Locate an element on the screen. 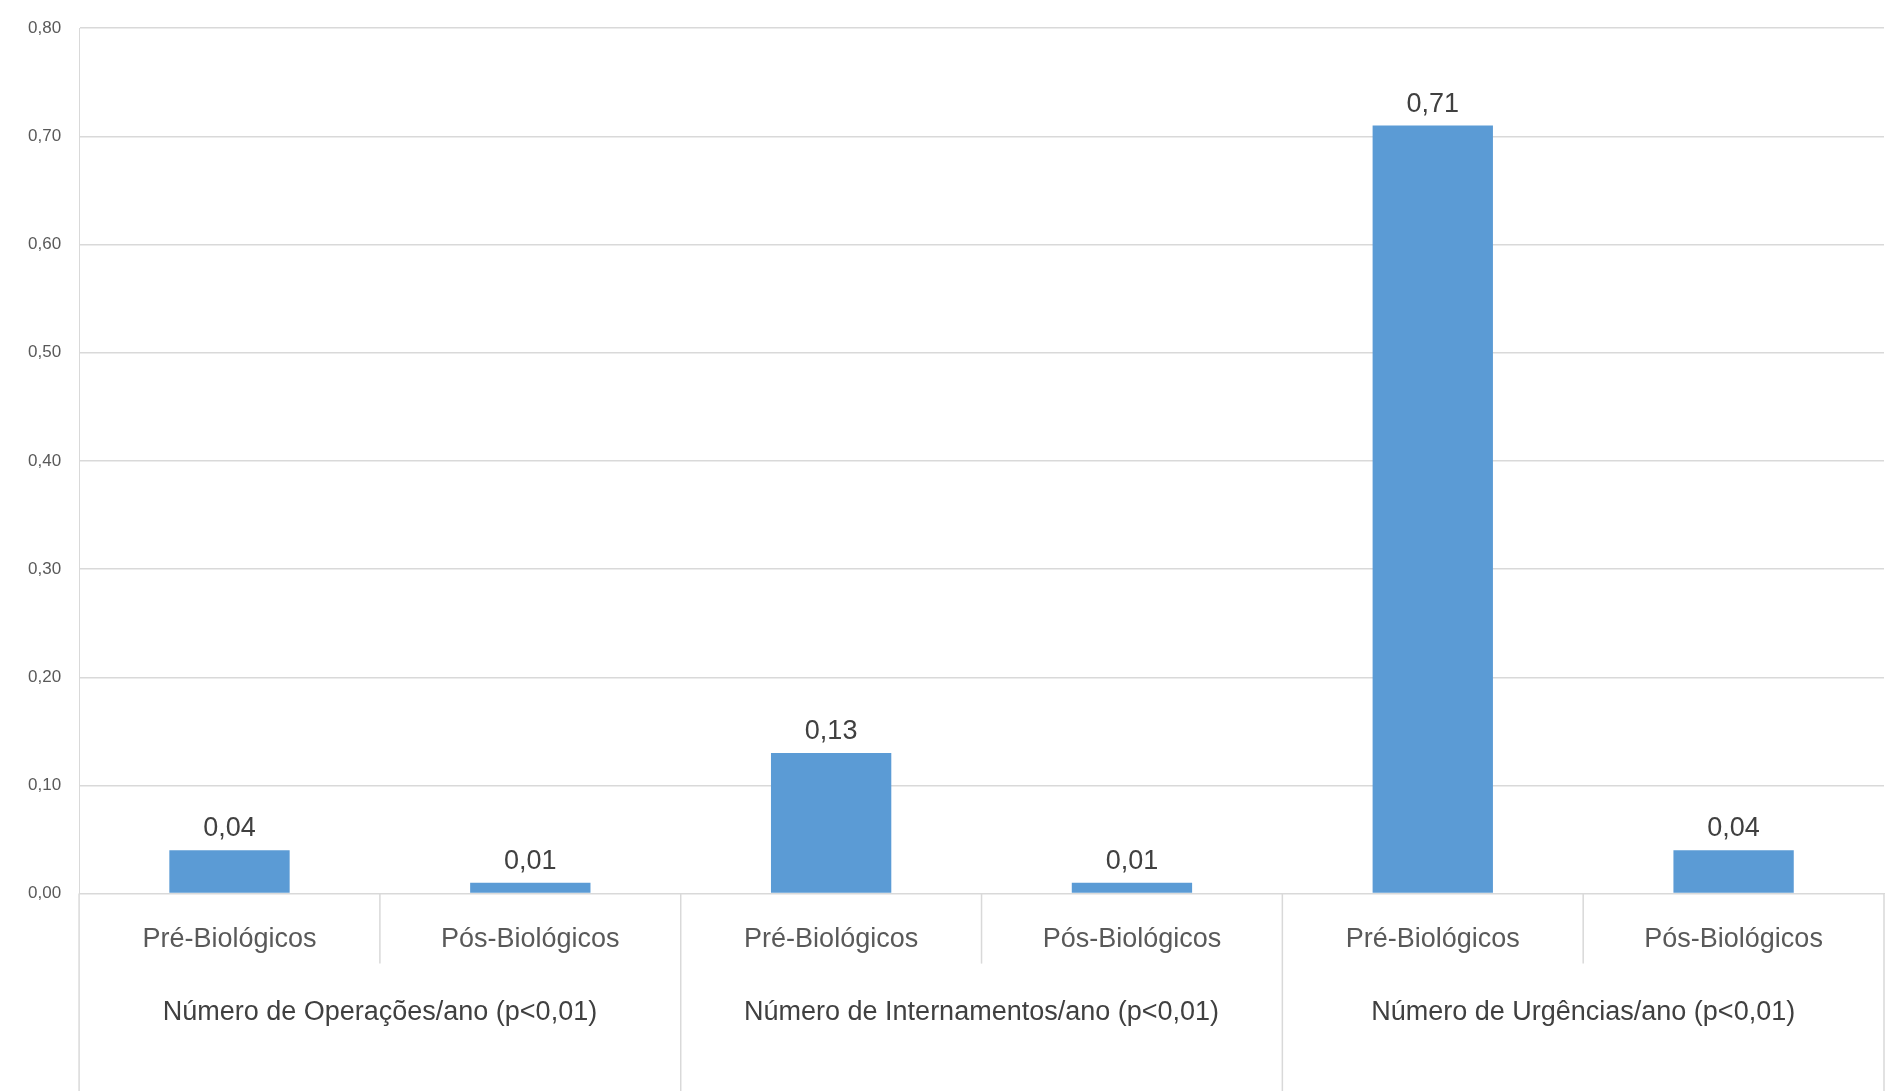 The height and width of the screenshot is (1091, 1889). data-label: 0,71 is located at coordinates (1433, 102).